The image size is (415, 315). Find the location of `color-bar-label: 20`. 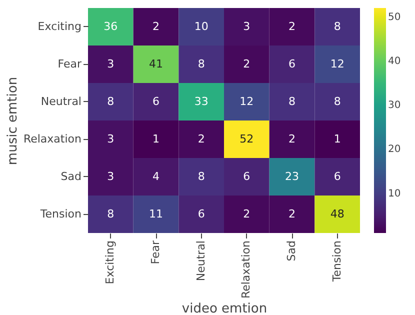

color-bar-label: 20 is located at coordinates (394, 150).